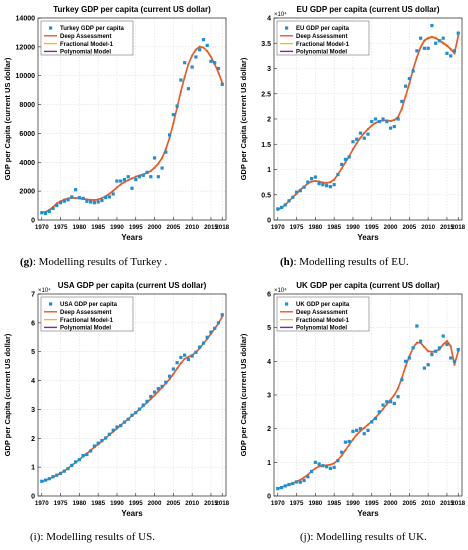 The height and width of the screenshot is (550, 468). Describe the element at coordinates (368, 237) in the screenshot. I see `x-axis-label: Years` at that location.